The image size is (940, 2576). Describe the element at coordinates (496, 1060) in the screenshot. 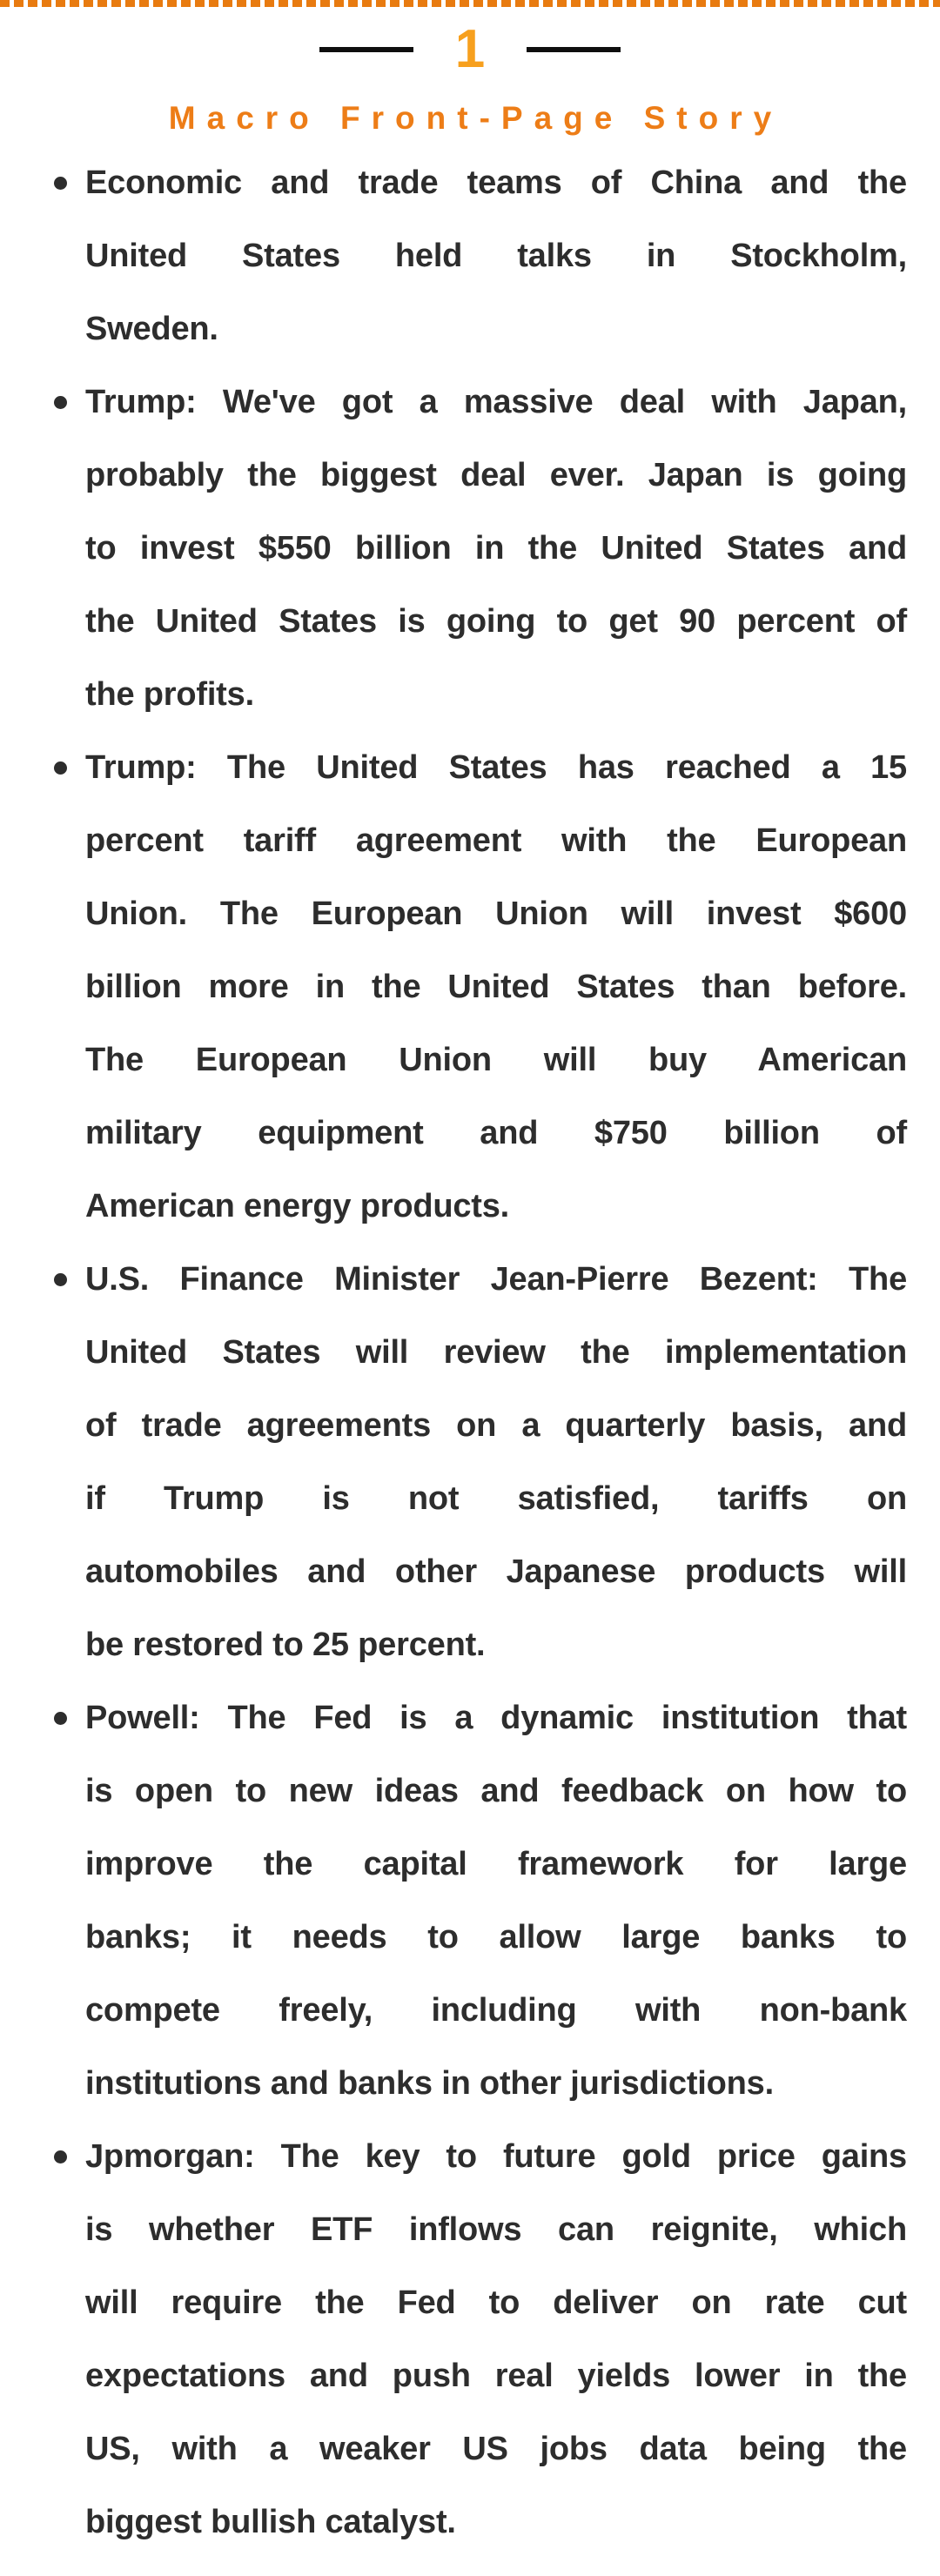

I see `text-line: The European Union will buy American` at that location.